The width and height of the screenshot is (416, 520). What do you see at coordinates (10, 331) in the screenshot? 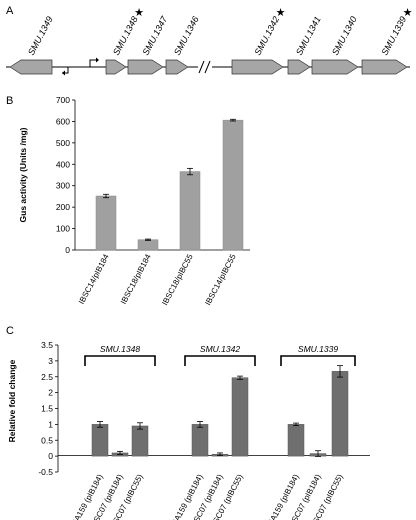
I see `panel-c-letter: C` at bounding box center [10, 331].